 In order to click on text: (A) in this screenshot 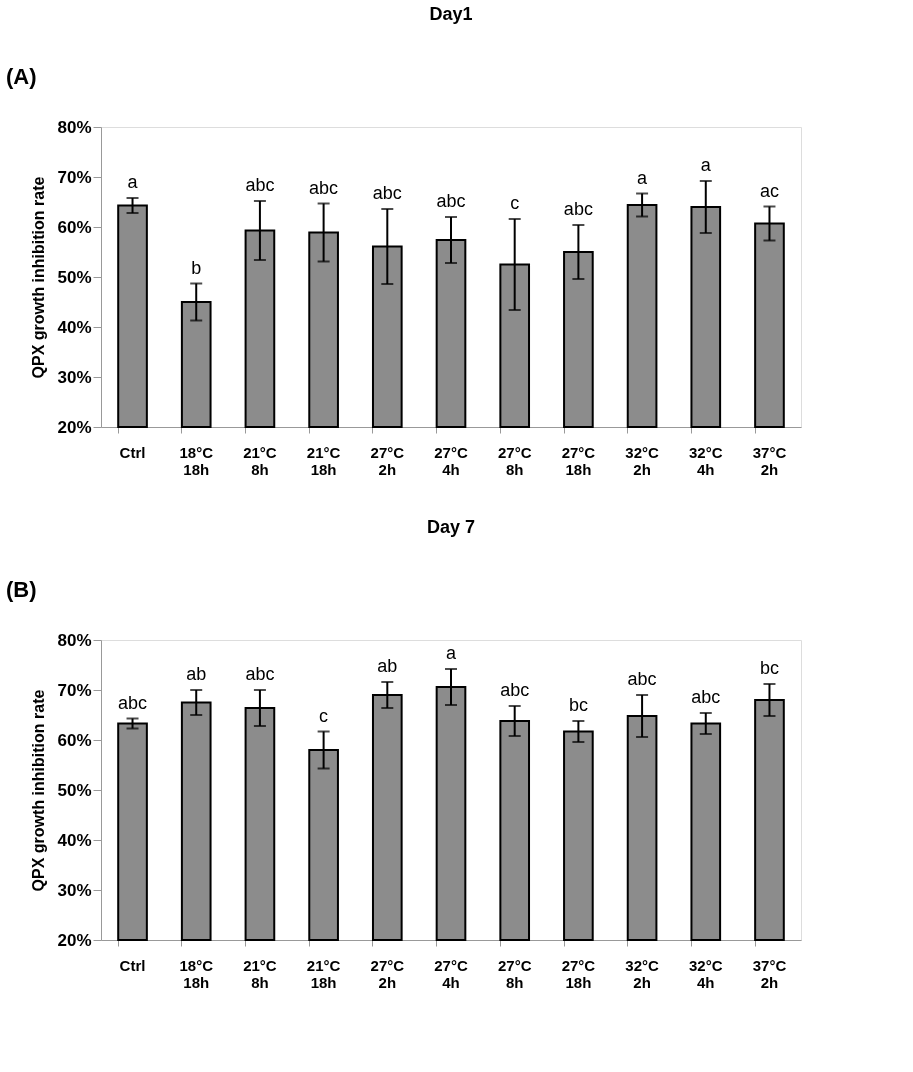, I will do `click(21, 76)`.